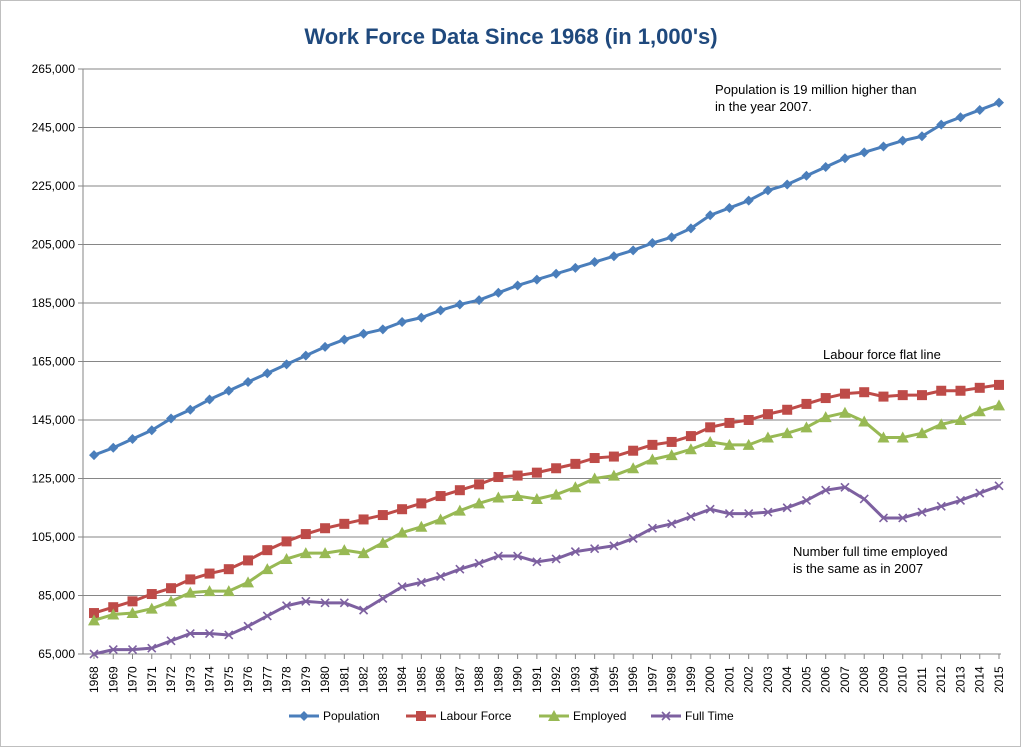 This screenshot has width=1021, height=747. What do you see at coordinates (498, 679) in the screenshot?
I see `x-tick-label: 1989` at bounding box center [498, 679].